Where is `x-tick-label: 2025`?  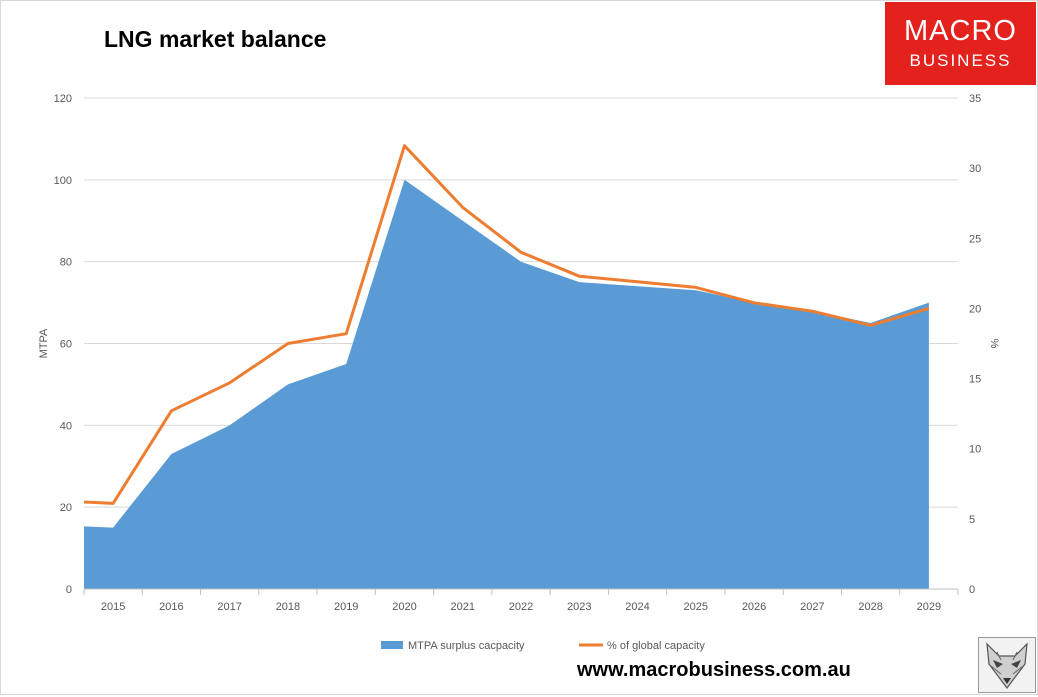 x-tick-label: 2025 is located at coordinates (696, 607).